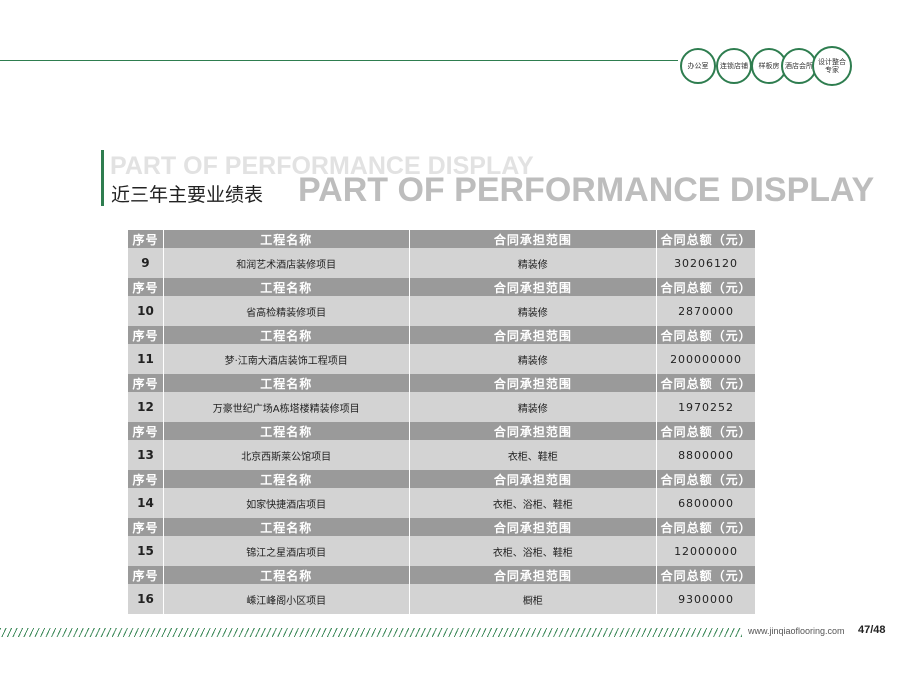  What do you see at coordinates (705, 311) in the screenshot?
I see `amount-cell: 2870000` at bounding box center [705, 311].